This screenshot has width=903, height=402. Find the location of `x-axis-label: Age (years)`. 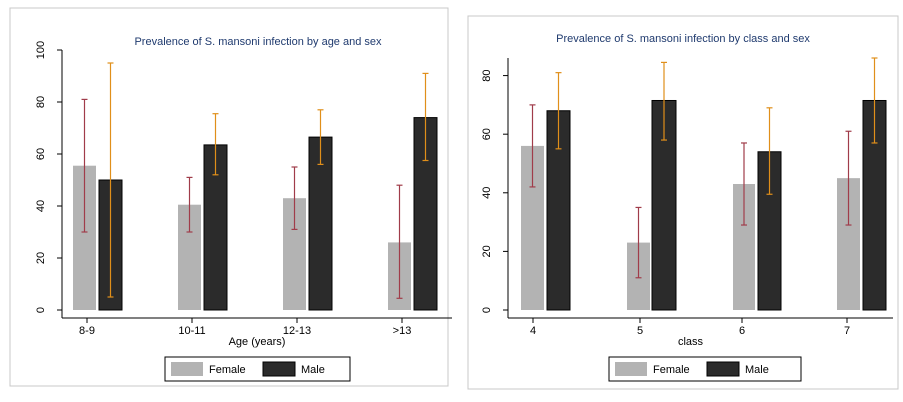

x-axis-label: Age (years) is located at coordinates (257, 342).